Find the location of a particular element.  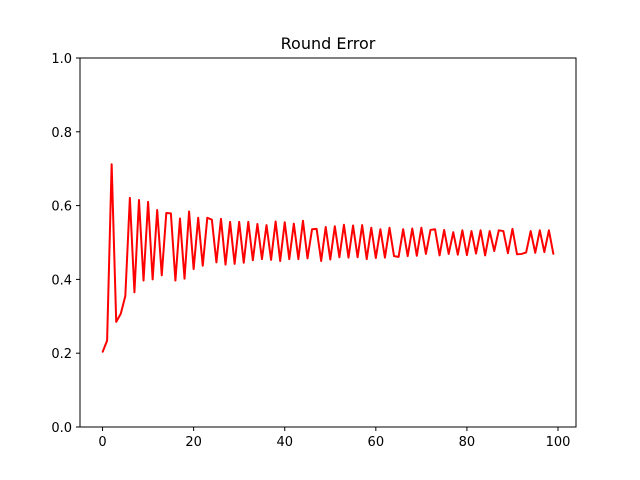

y-tick-label: 0.8 is located at coordinates (61, 133).